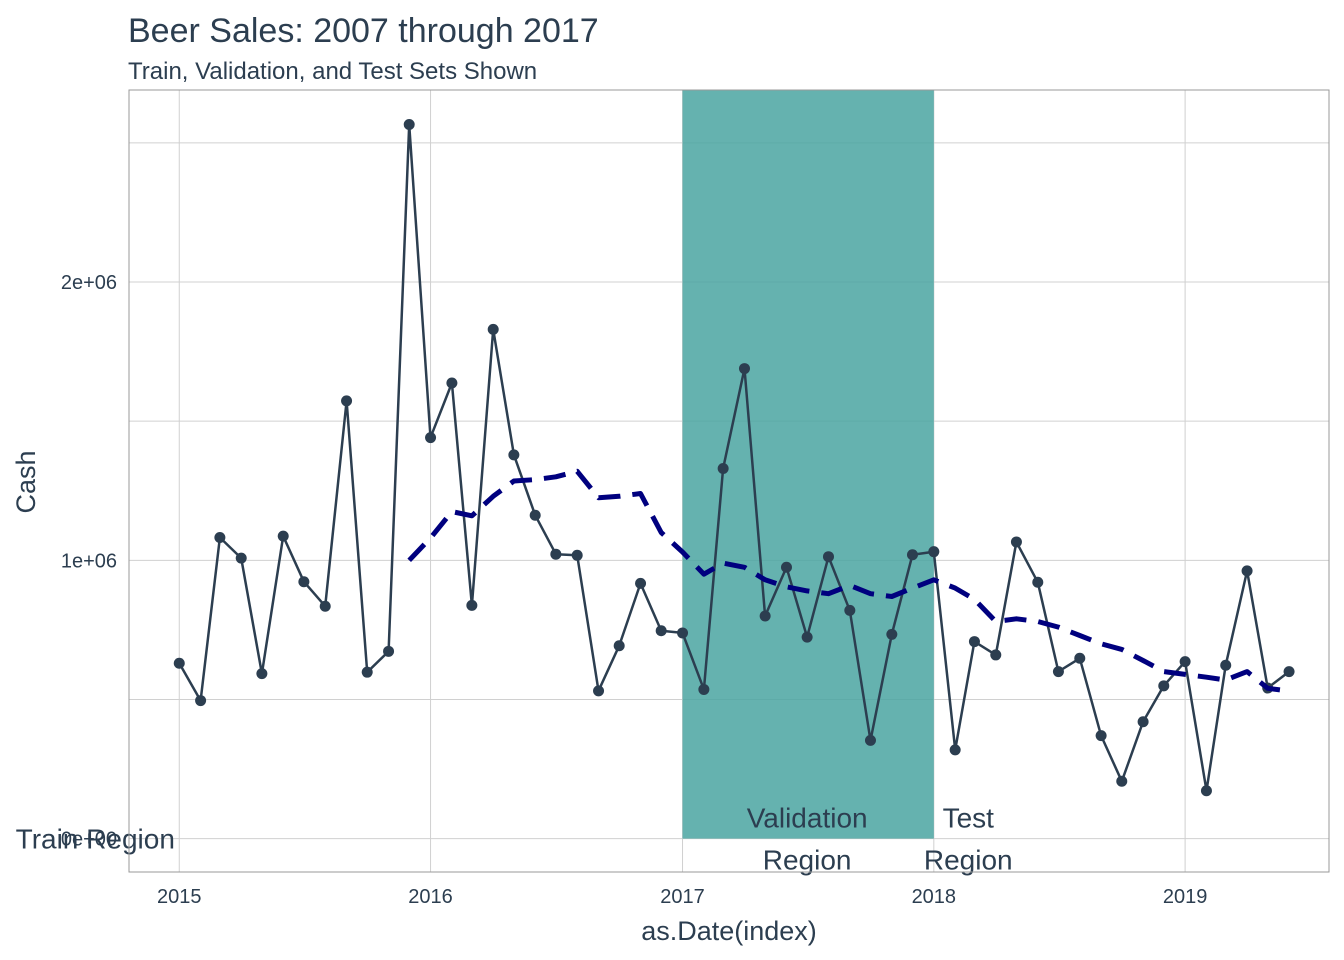  Describe the element at coordinates (363, 31) in the screenshot. I see `chart-title: Beer Sales: 2007 through 2017` at that location.